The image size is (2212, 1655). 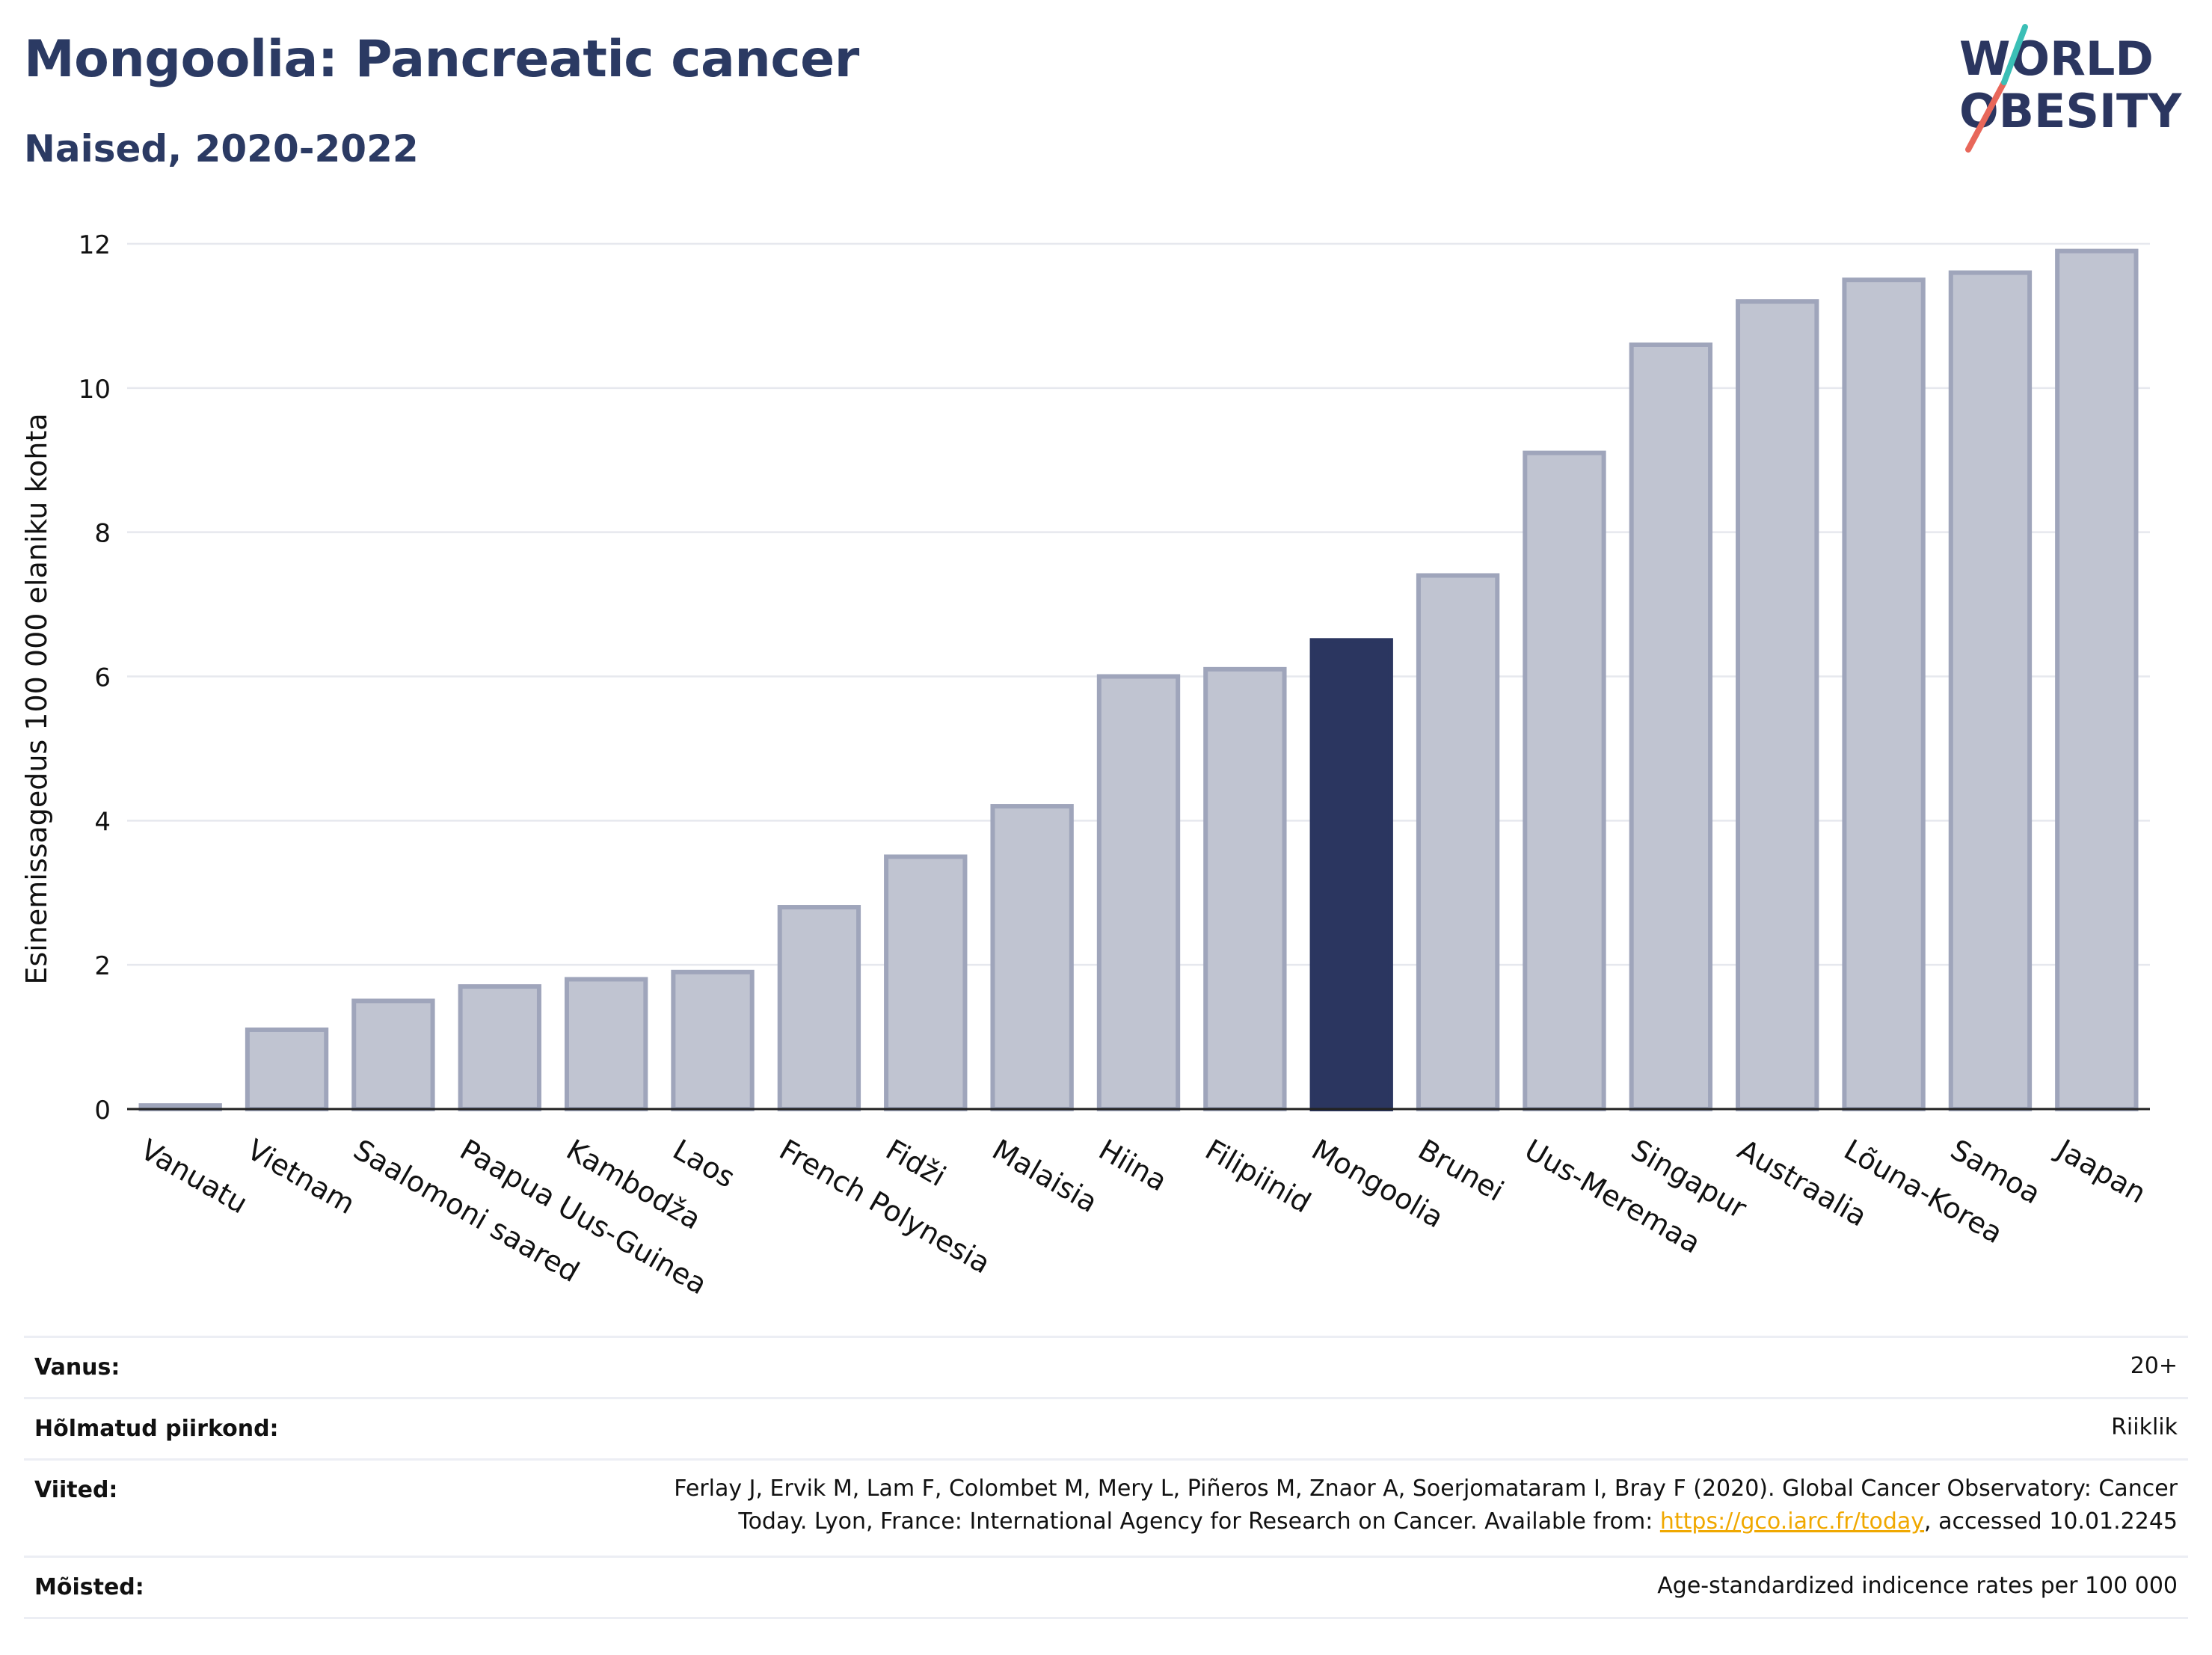 What do you see at coordinates (1458, 842) in the screenshot?
I see `bar-brunei` at bounding box center [1458, 842].